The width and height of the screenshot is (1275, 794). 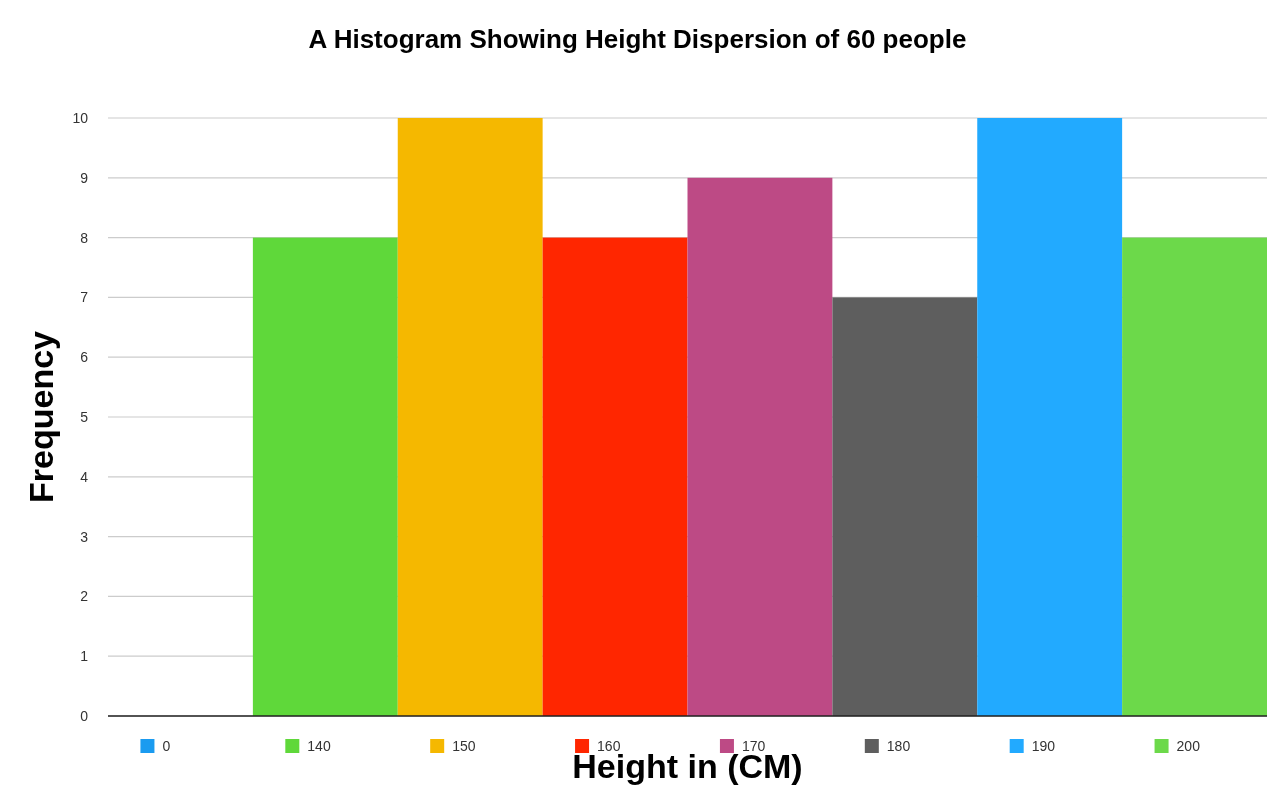 I want to click on y-tick-label: 5, so click(x=84, y=416).